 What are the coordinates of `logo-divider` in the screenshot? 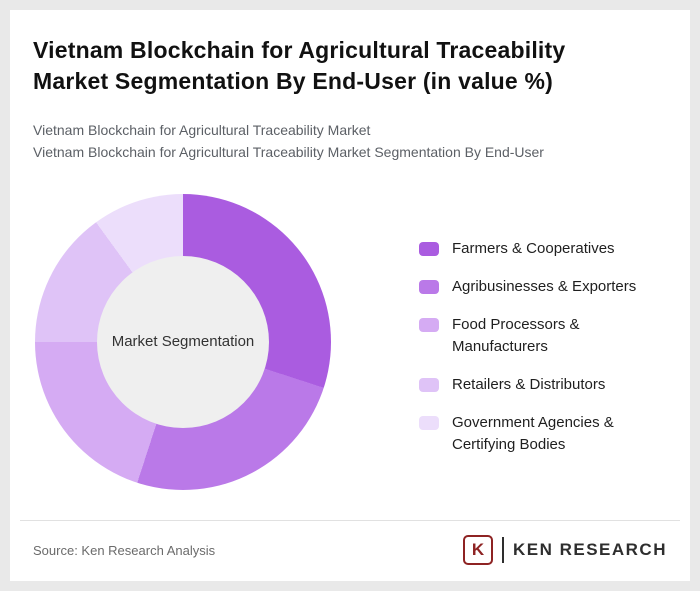 It's located at (502, 550).